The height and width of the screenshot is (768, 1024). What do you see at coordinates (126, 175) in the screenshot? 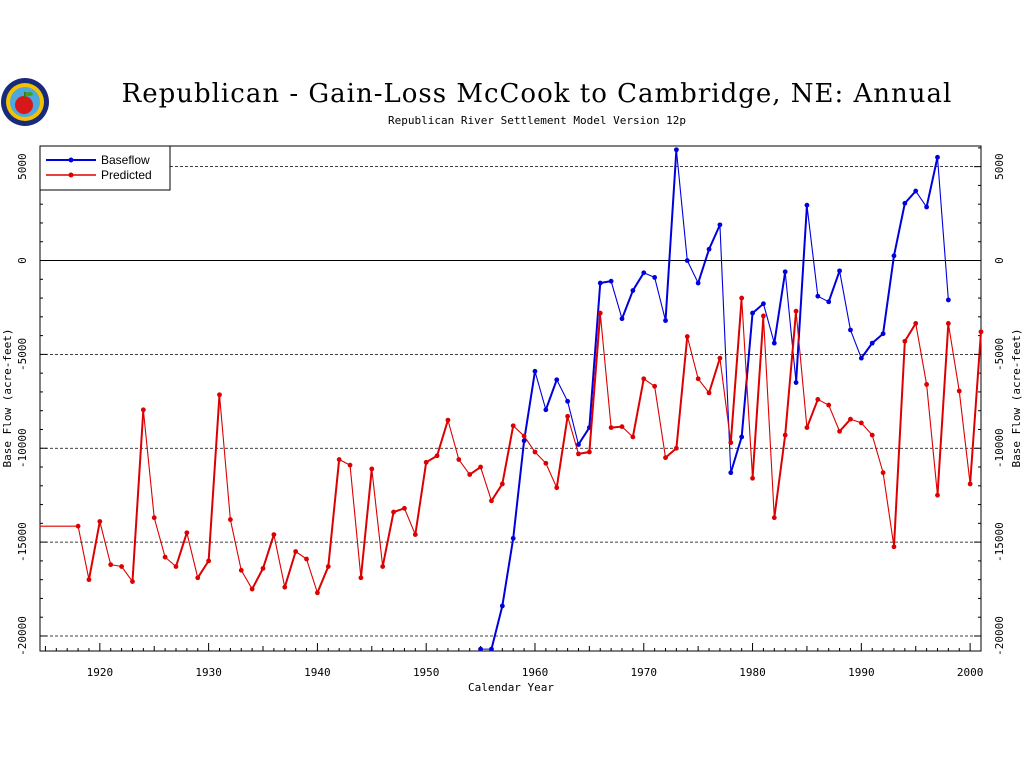
I see `legend-label-predicted: Predicted` at bounding box center [126, 175].